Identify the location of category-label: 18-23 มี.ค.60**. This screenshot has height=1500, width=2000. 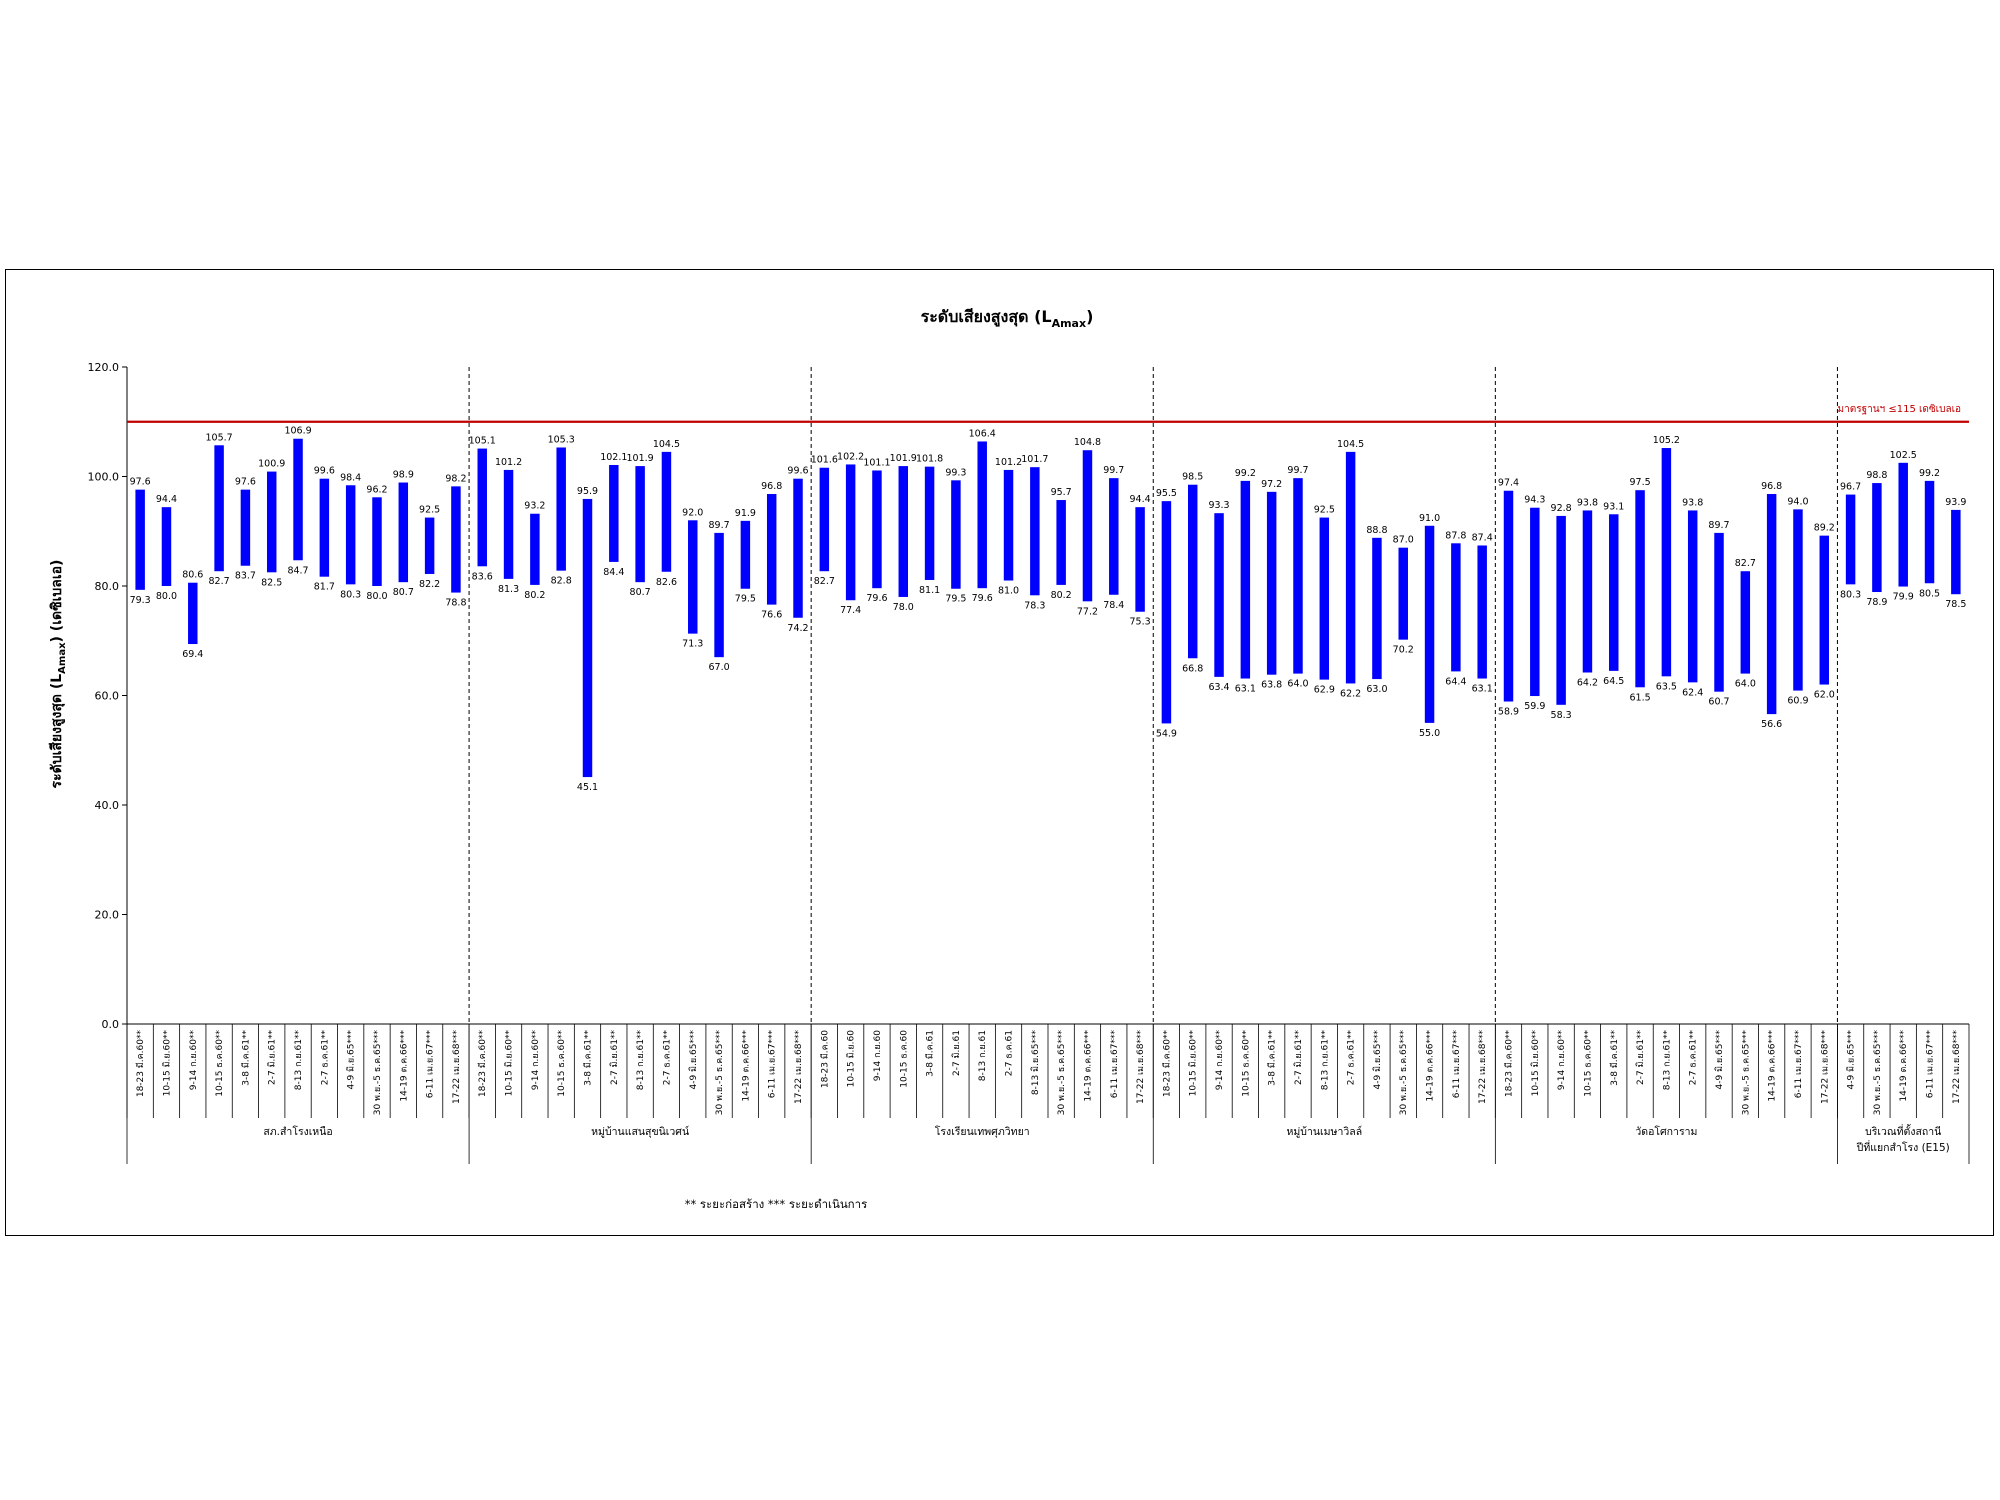
(140, 1064).